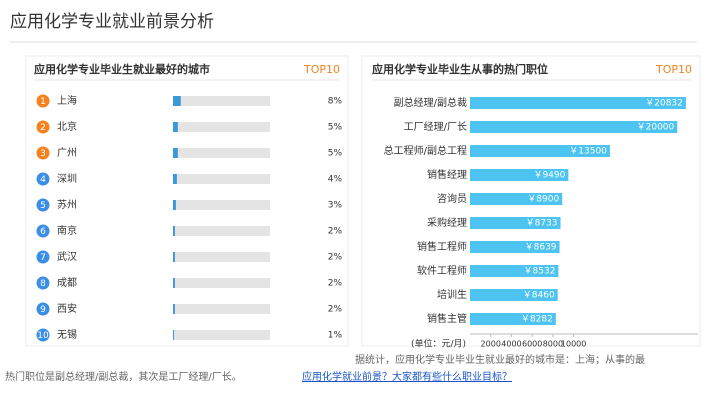 The height and width of the screenshot is (400, 707). What do you see at coordinates (447, 222) in the screenshot?
I see `category-label: 采购经理` at bounding box center [447, 222].